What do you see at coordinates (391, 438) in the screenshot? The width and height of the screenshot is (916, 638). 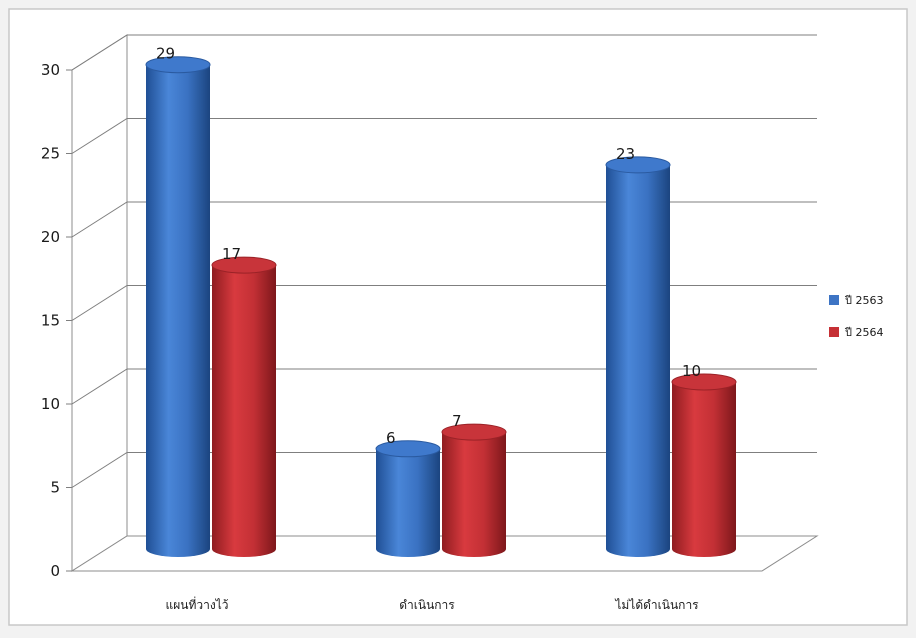 I see `data-label: 6` at bounding box center [391, 438].